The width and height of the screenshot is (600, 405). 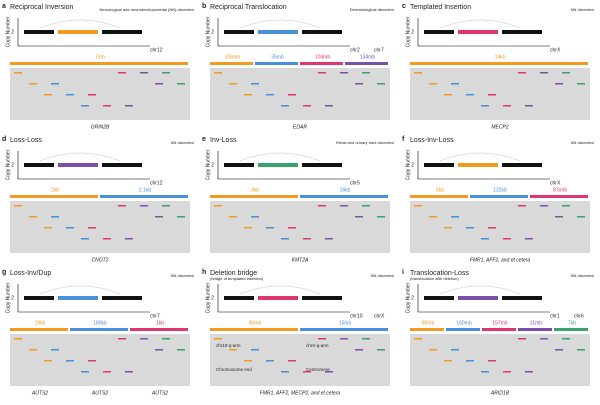 What do you see at coordinates (500, 323) in the screenshot?
I see `size-label: 157mb` at bounding box center [500, 323].